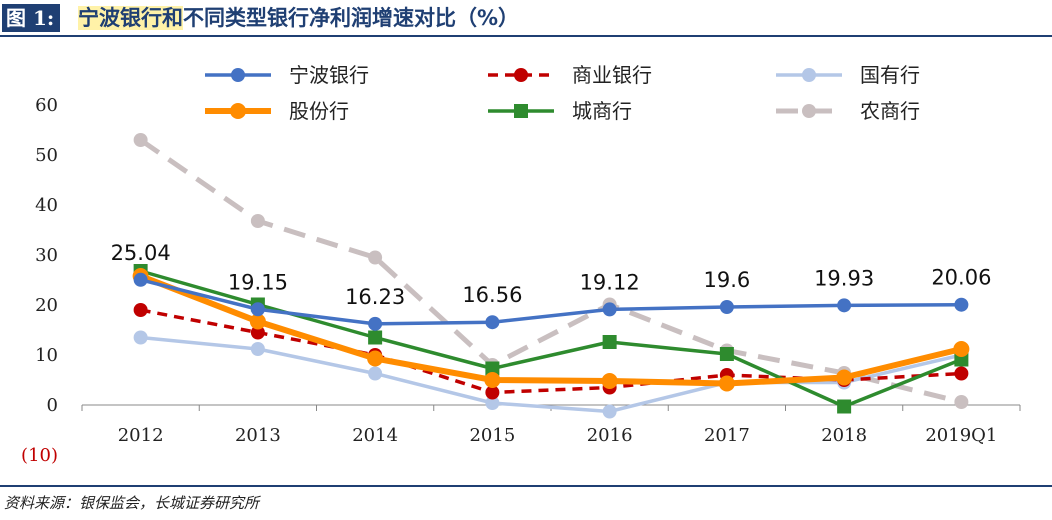 Image resolution: width=1052 pixels, height=520 pixels. Describe the element at coordinates (52, 405) in the screenshot. I see `y-tick-label: 0` at that location.